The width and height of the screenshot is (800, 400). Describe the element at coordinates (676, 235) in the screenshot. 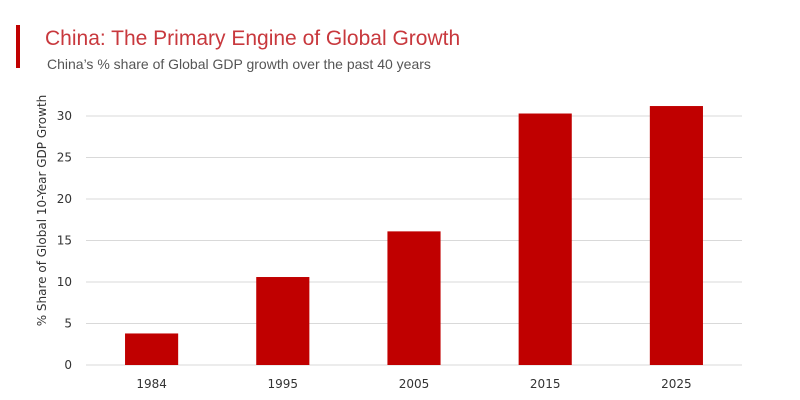

I see `bar-2025` at that location.